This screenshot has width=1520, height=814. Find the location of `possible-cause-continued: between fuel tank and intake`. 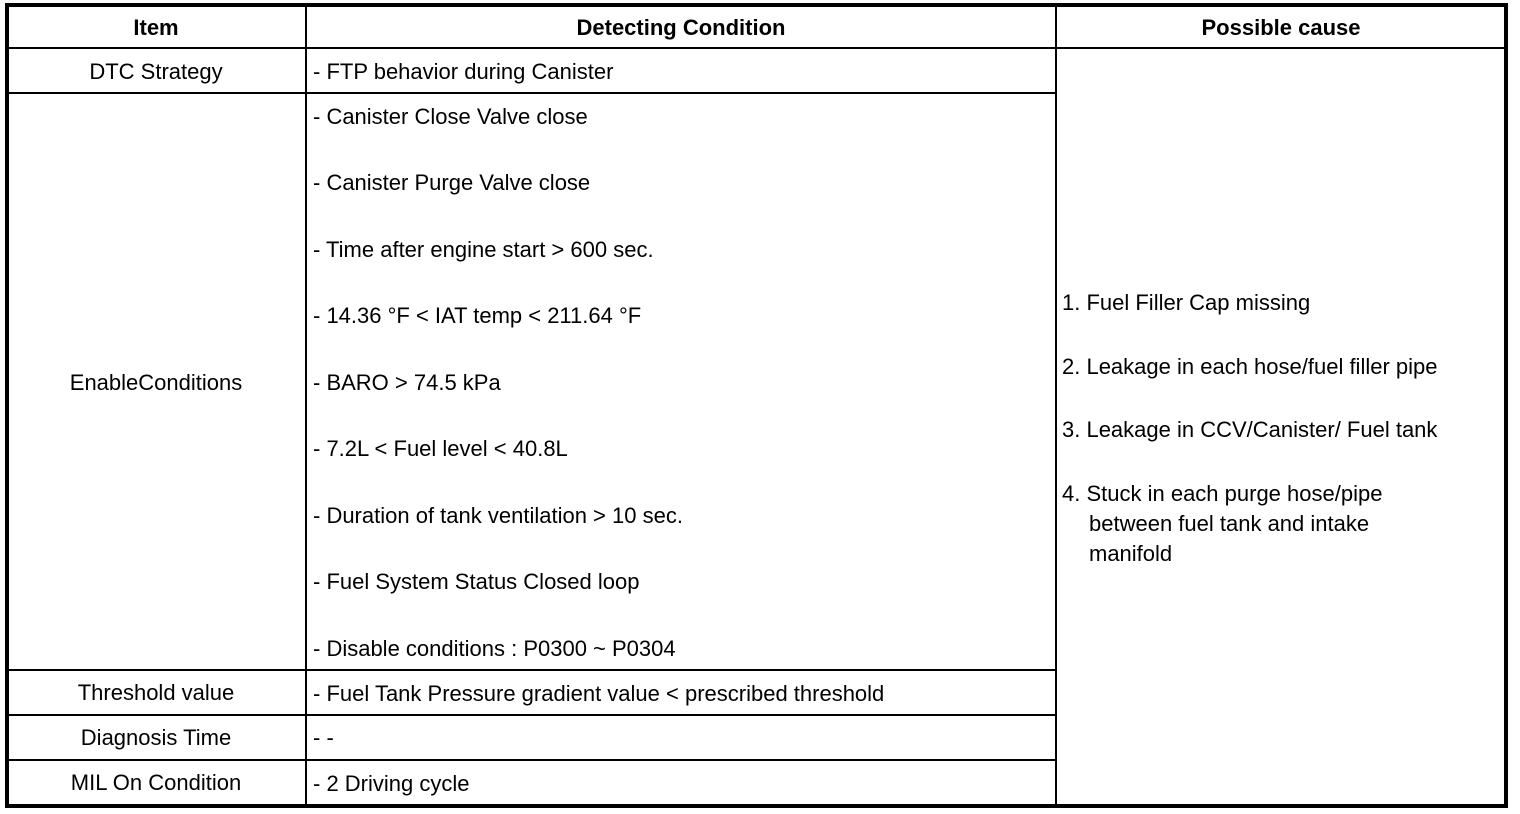

possible-cause-continued: between fuel tank and intake is located at coordinates (1229, 523).